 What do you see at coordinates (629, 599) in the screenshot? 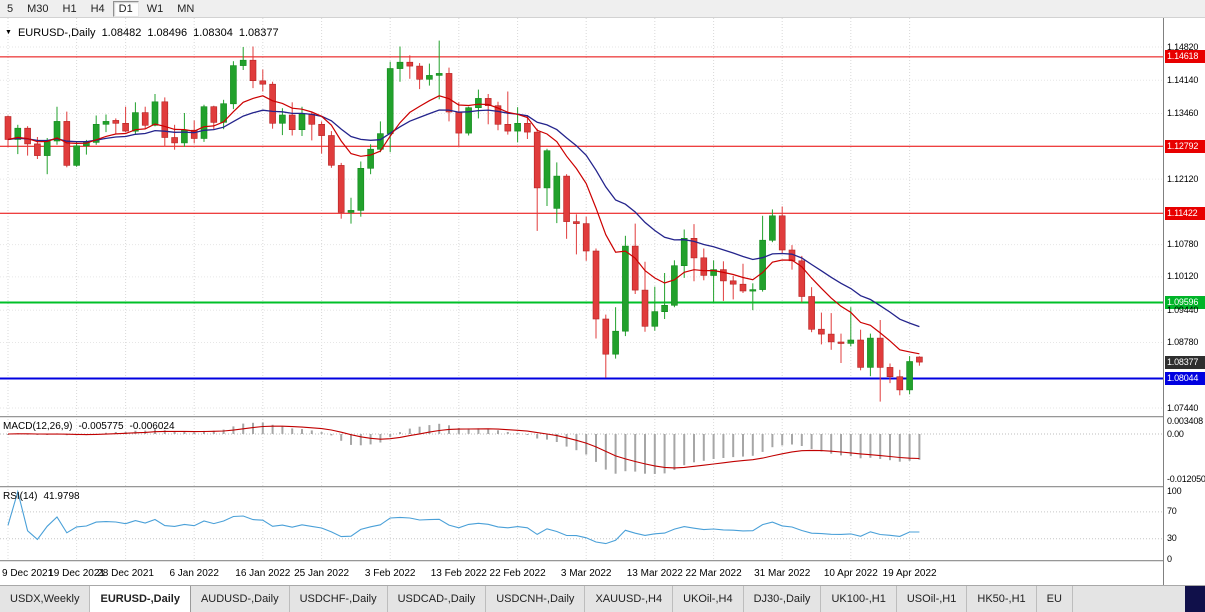
I see `tab-xauusd-h4: XAUUSD-,H4` at bounding box center [629, 599].